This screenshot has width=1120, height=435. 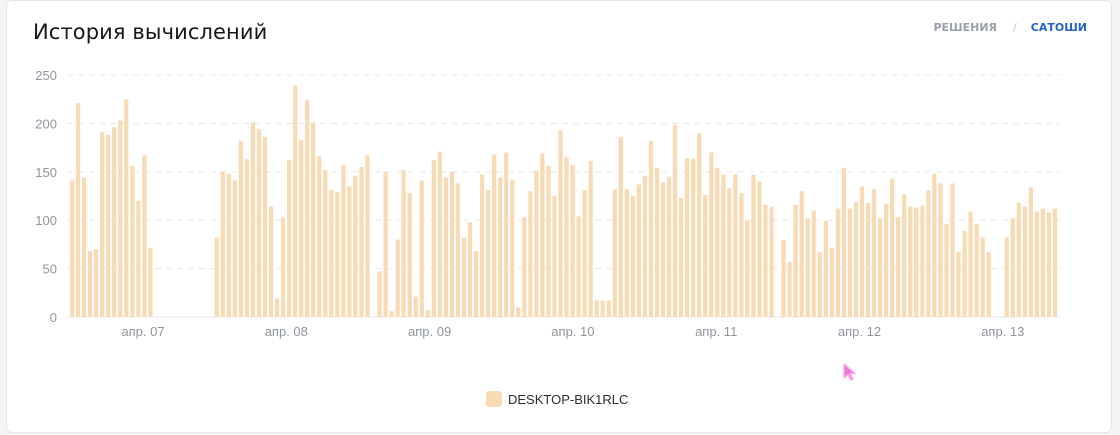 I want to click on legend-item: DESKTOP-BIK1RLC, so click(x=557, y=399).